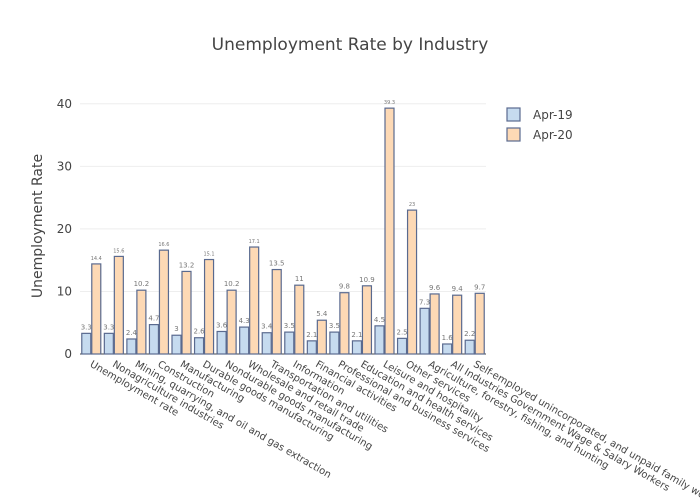  I want to click on bar-value-label: 17.1, so click(254, 242).